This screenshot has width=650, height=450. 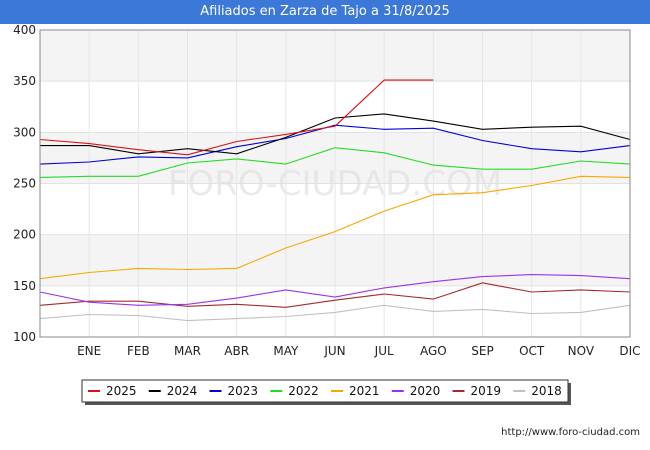 I want to click on y-tick-label: 300, so click(x=24, y=132).